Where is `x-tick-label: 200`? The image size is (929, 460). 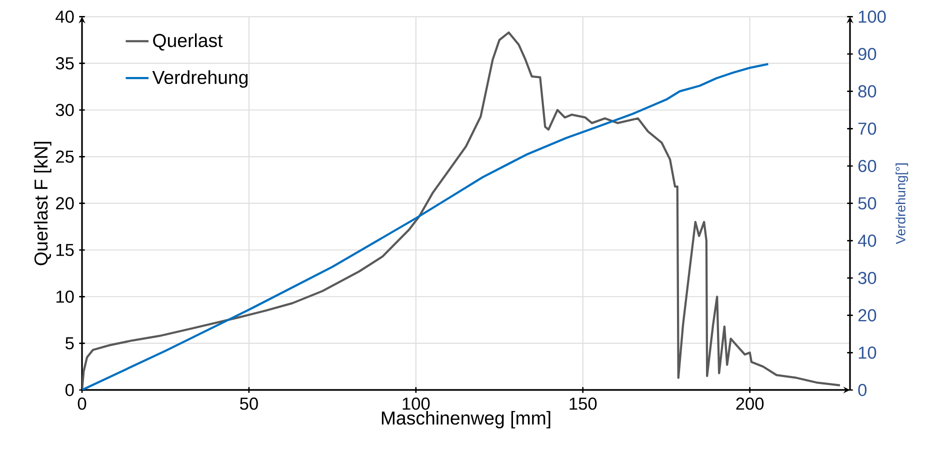
x-tick-label: 200 is located at coordinates (750, 404).